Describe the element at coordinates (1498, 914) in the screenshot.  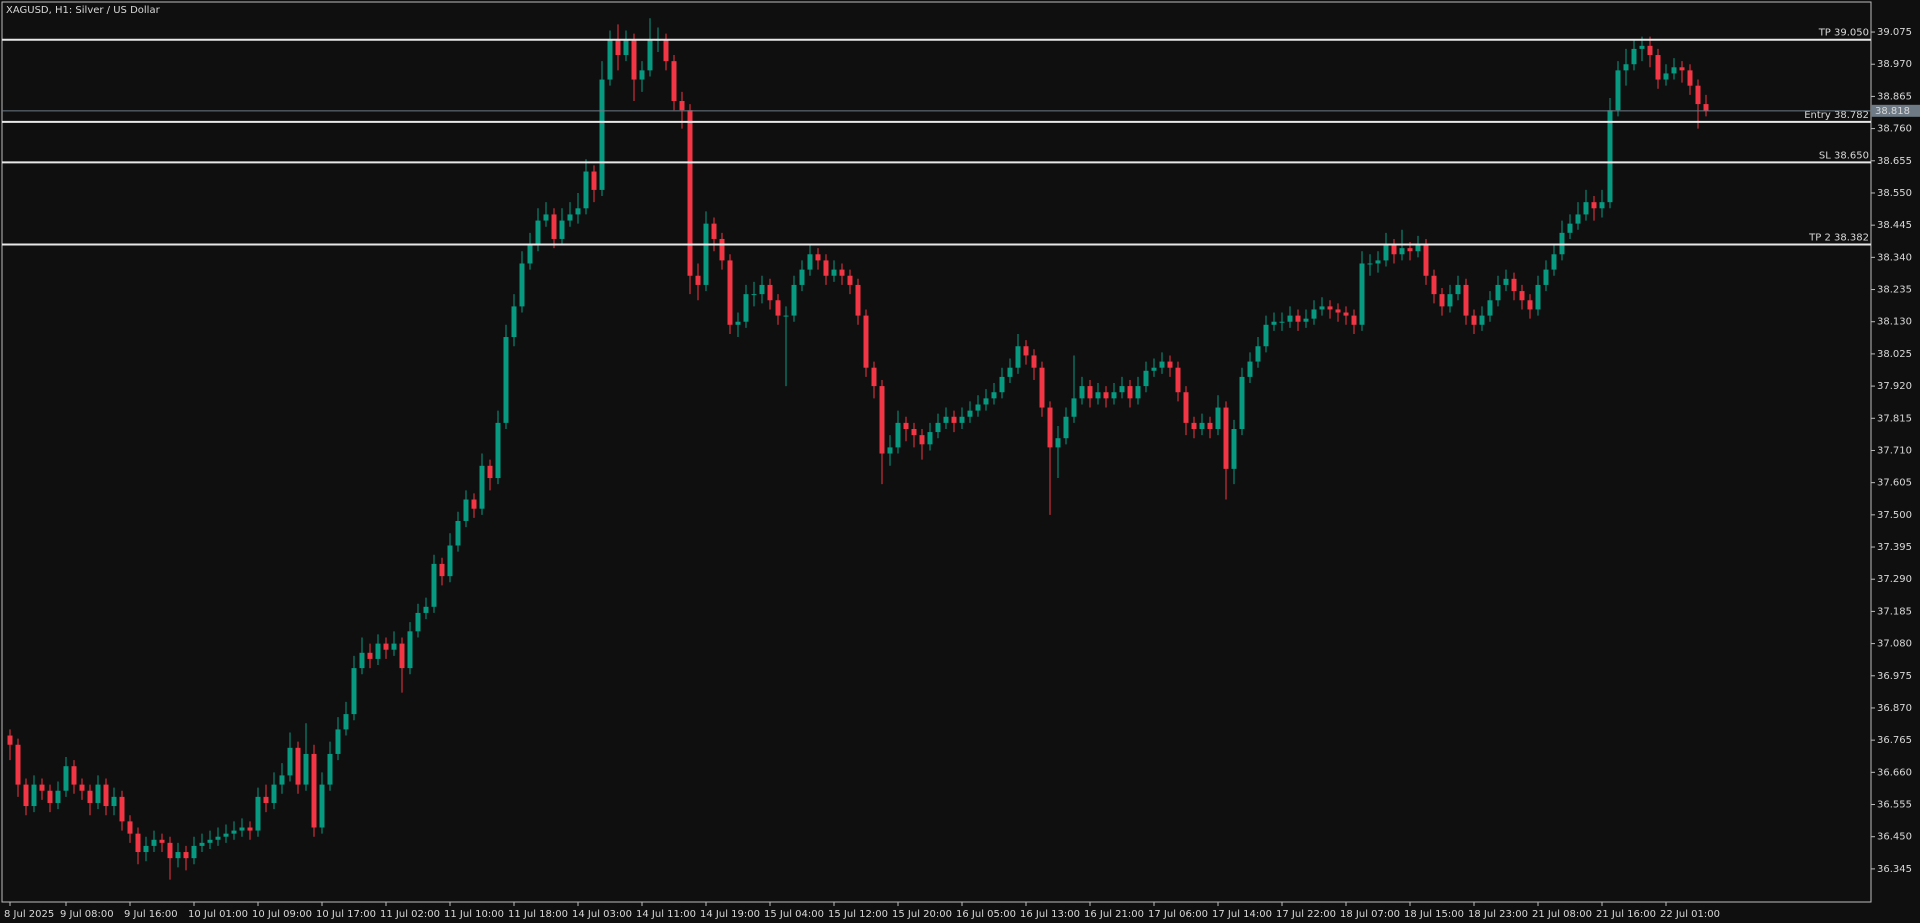
I see `x-tick-label: 18 Jul 23:00` at that location.